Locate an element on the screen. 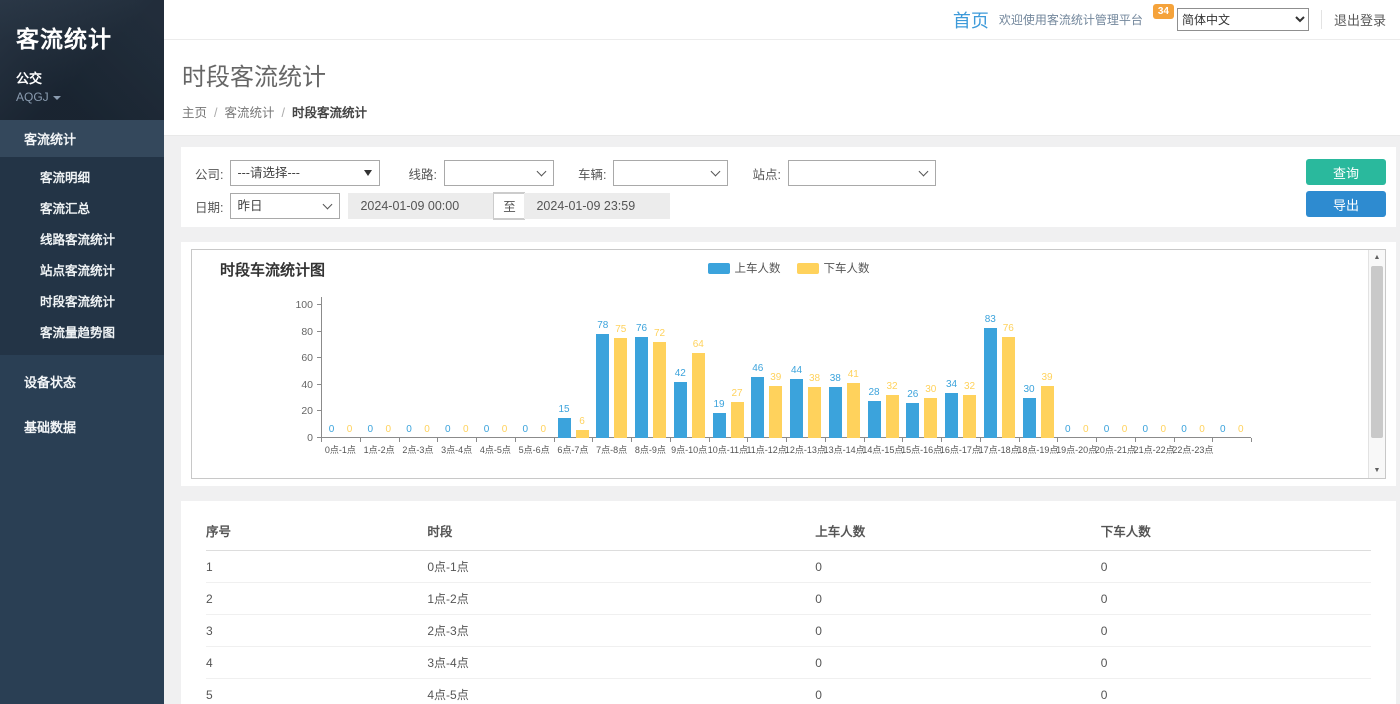 This screenshot has width=1400, height=704. scrollbar-thumb is located at coordinates (1377, 352).